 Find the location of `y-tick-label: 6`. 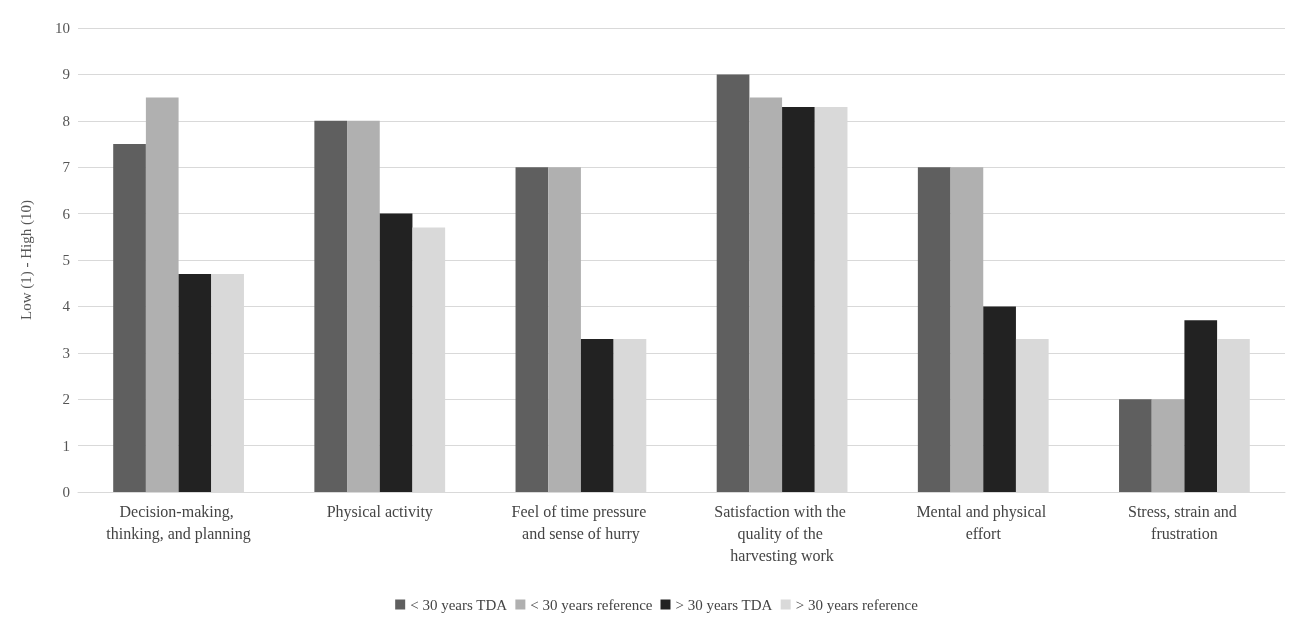

y-tick-label: 6 is located at coordinates (66, 213).